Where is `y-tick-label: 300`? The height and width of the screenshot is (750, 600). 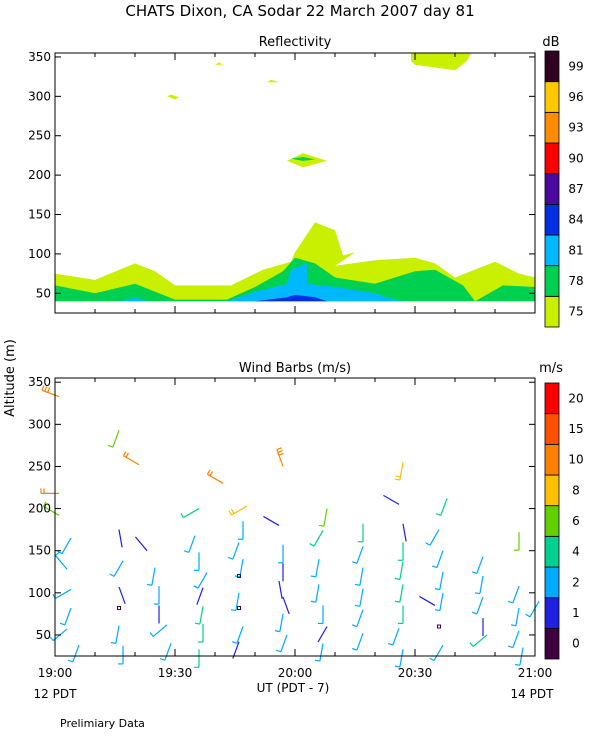
y-tick-label: 300 is located at coordinates (39, 424).